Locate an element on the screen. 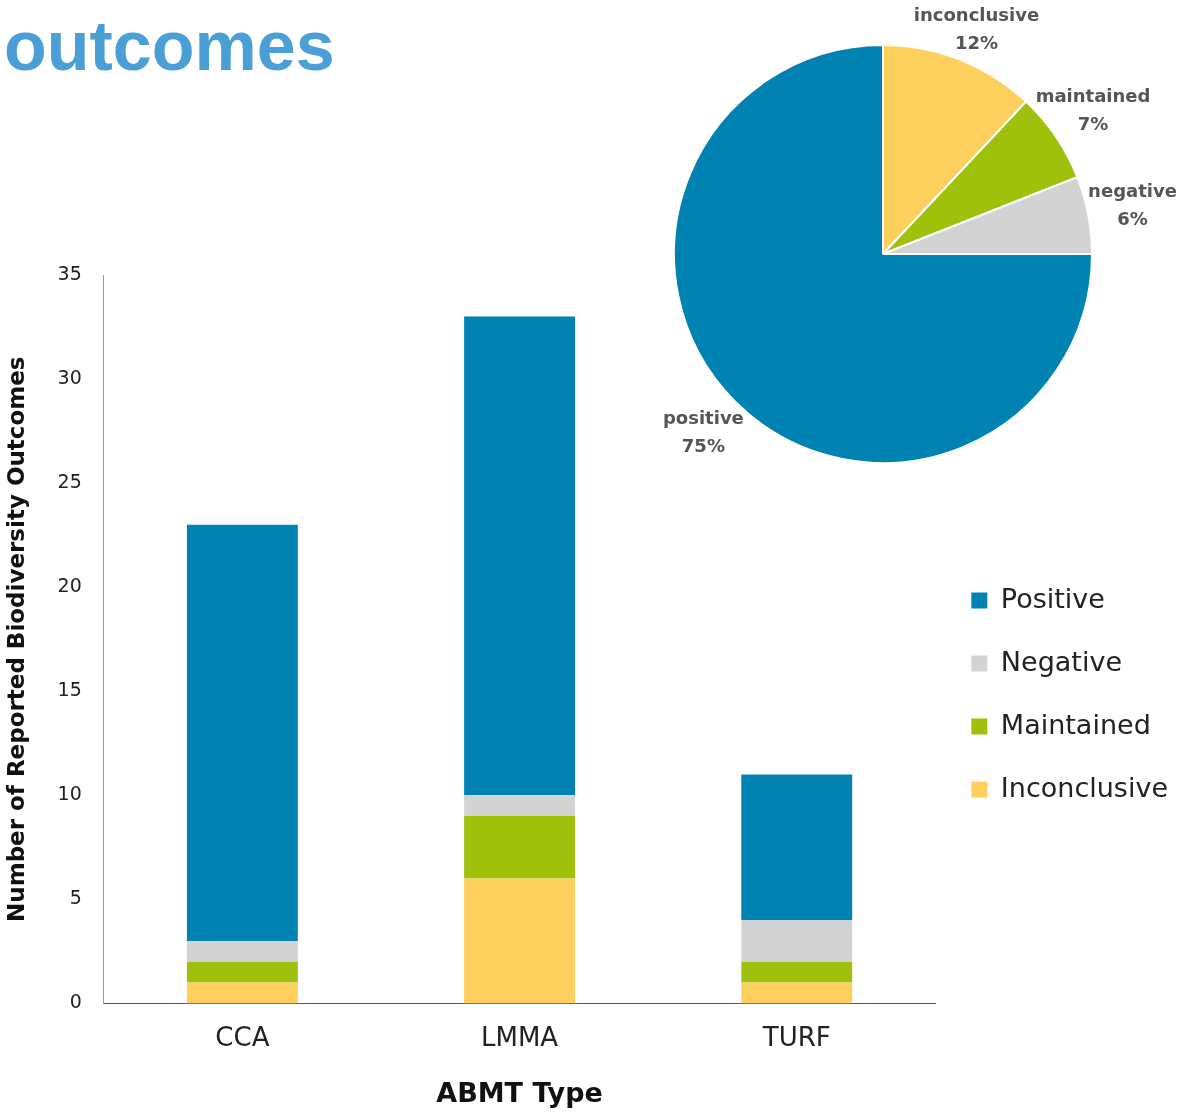  chart-title: outcomes is located at coordinates (169, 46).